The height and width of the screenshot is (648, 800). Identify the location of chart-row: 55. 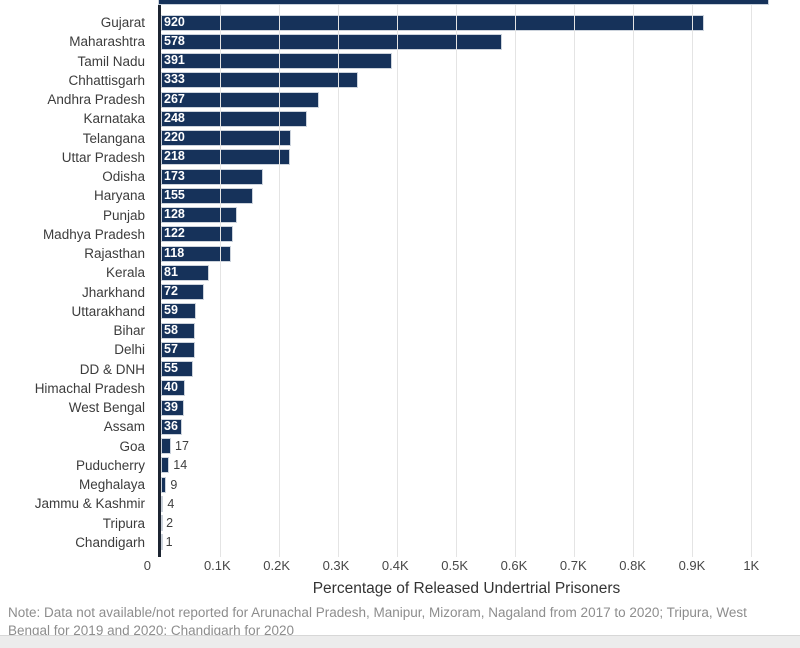
(468, 369).